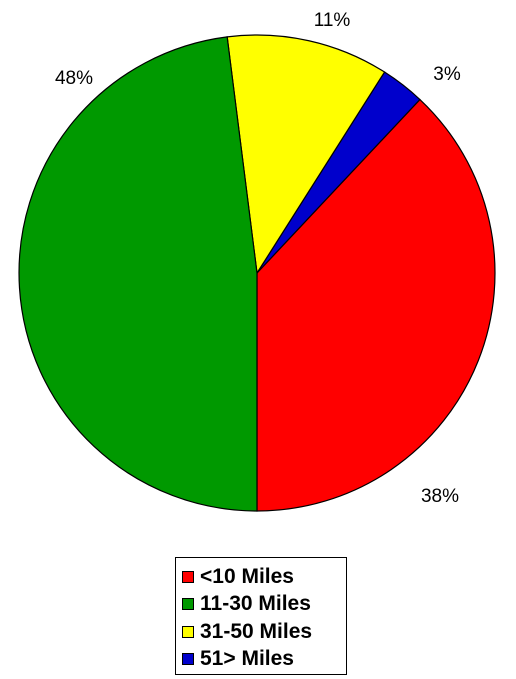 The height and width of the screenshot is (679, 516). What do you see at coordinates (188, 659) in the screenshot?
I see `legend-swatch-51-plus-miles` at bounding box center [188, 659].